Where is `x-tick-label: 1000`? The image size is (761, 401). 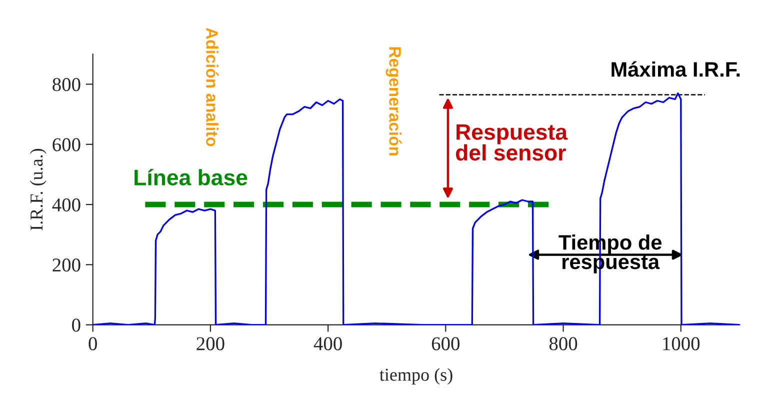 x-tick-label: 1000 is located at coordinates (681, 343).